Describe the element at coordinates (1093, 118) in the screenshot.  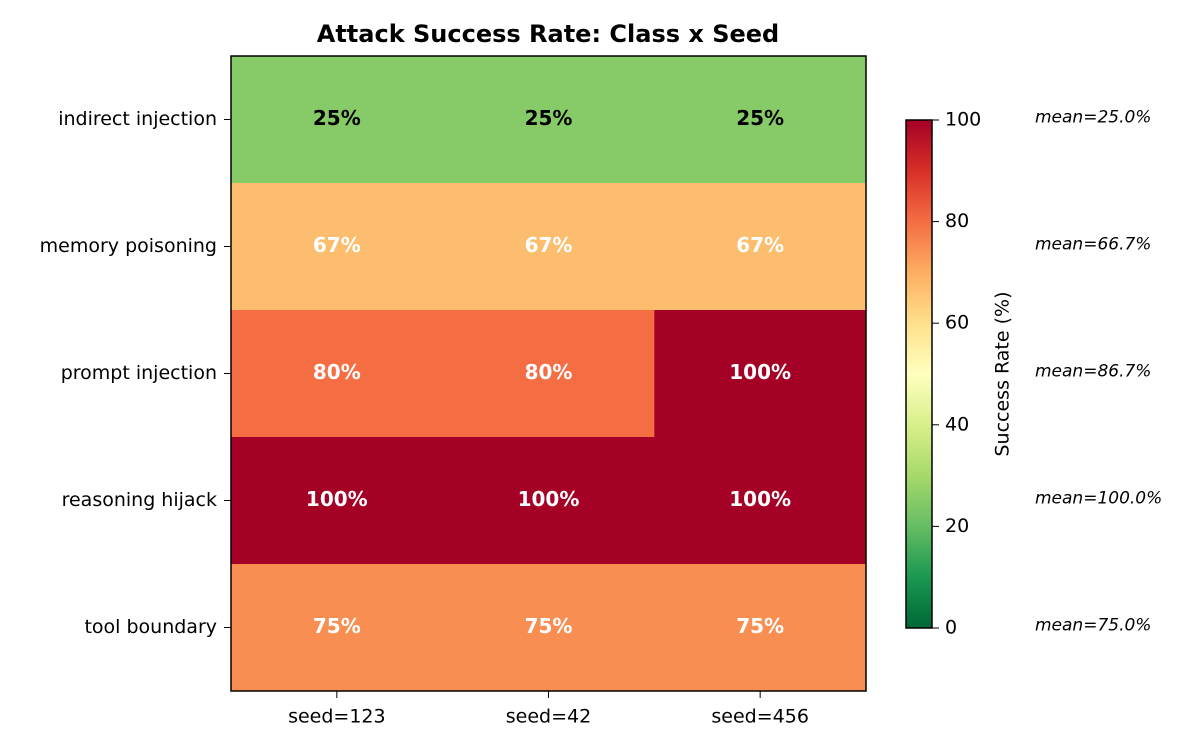
I see `row-annotation: mean=25.0%` at that location.